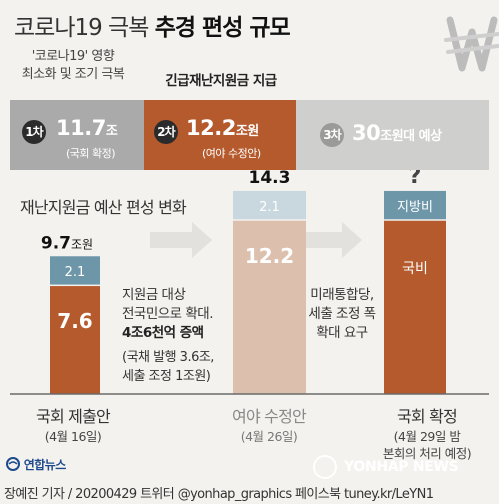 Image resolution: width=499 pixels, height=504 pixels. What do you see at coordinates (103, 207) in the screenshot?
I see `section-title: 재난지원금 예산 편성 변화` at bounding box center [103, 207].